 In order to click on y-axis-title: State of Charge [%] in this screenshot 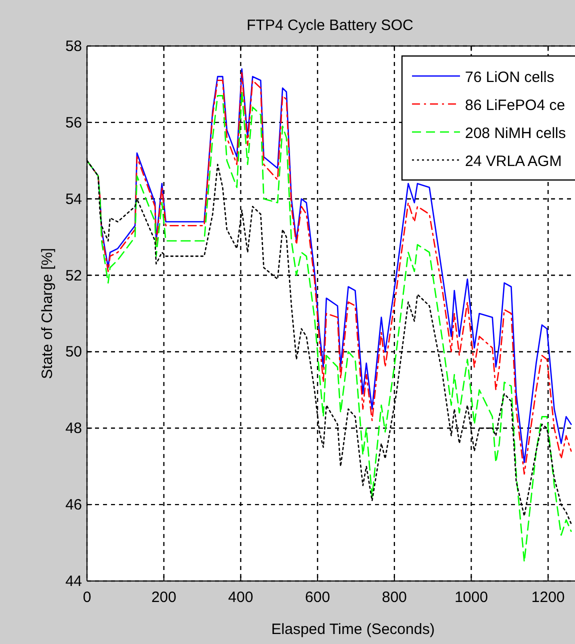, I will do `click(47, 313)`.